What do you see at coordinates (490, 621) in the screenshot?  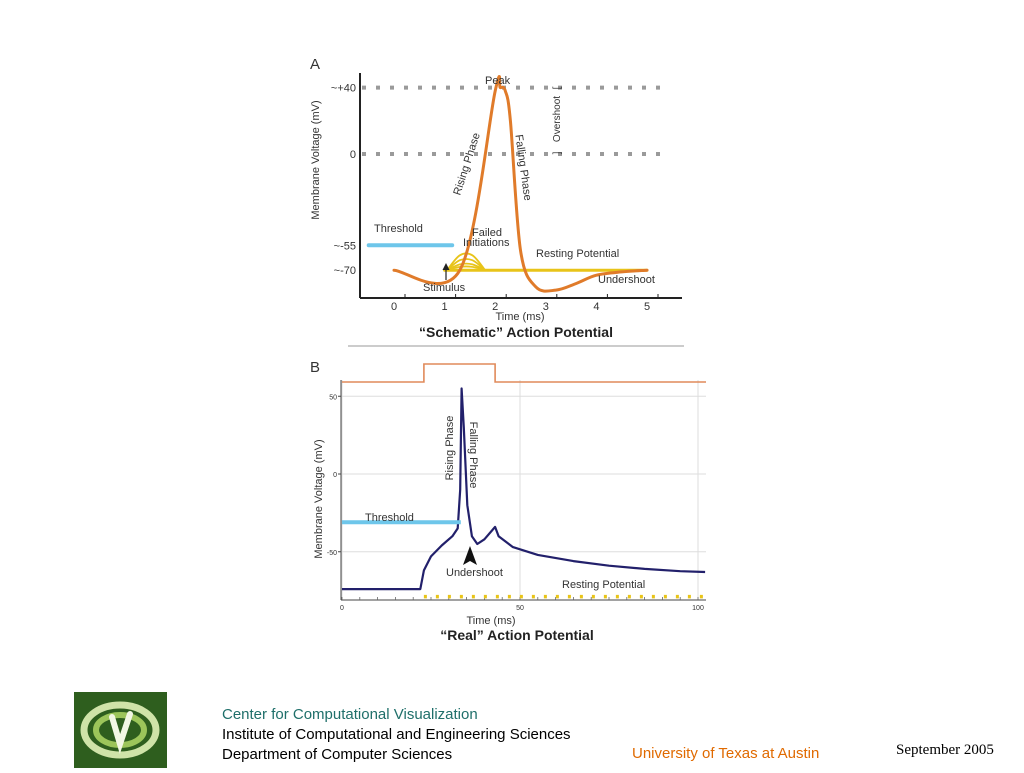 I see `panel-b-x-label: Time (ms)` at bounding box center [490, 621].